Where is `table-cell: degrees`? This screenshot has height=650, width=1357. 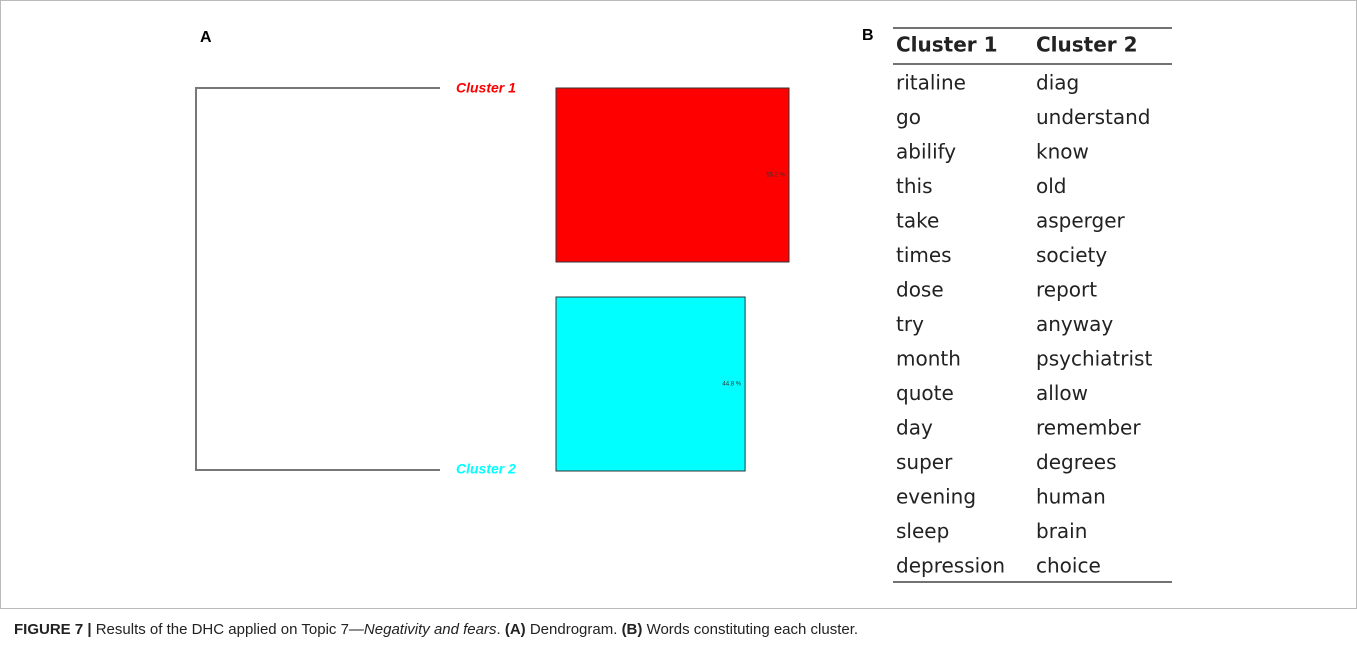 table-cell: degrees is located at coordinates (1076, 462).